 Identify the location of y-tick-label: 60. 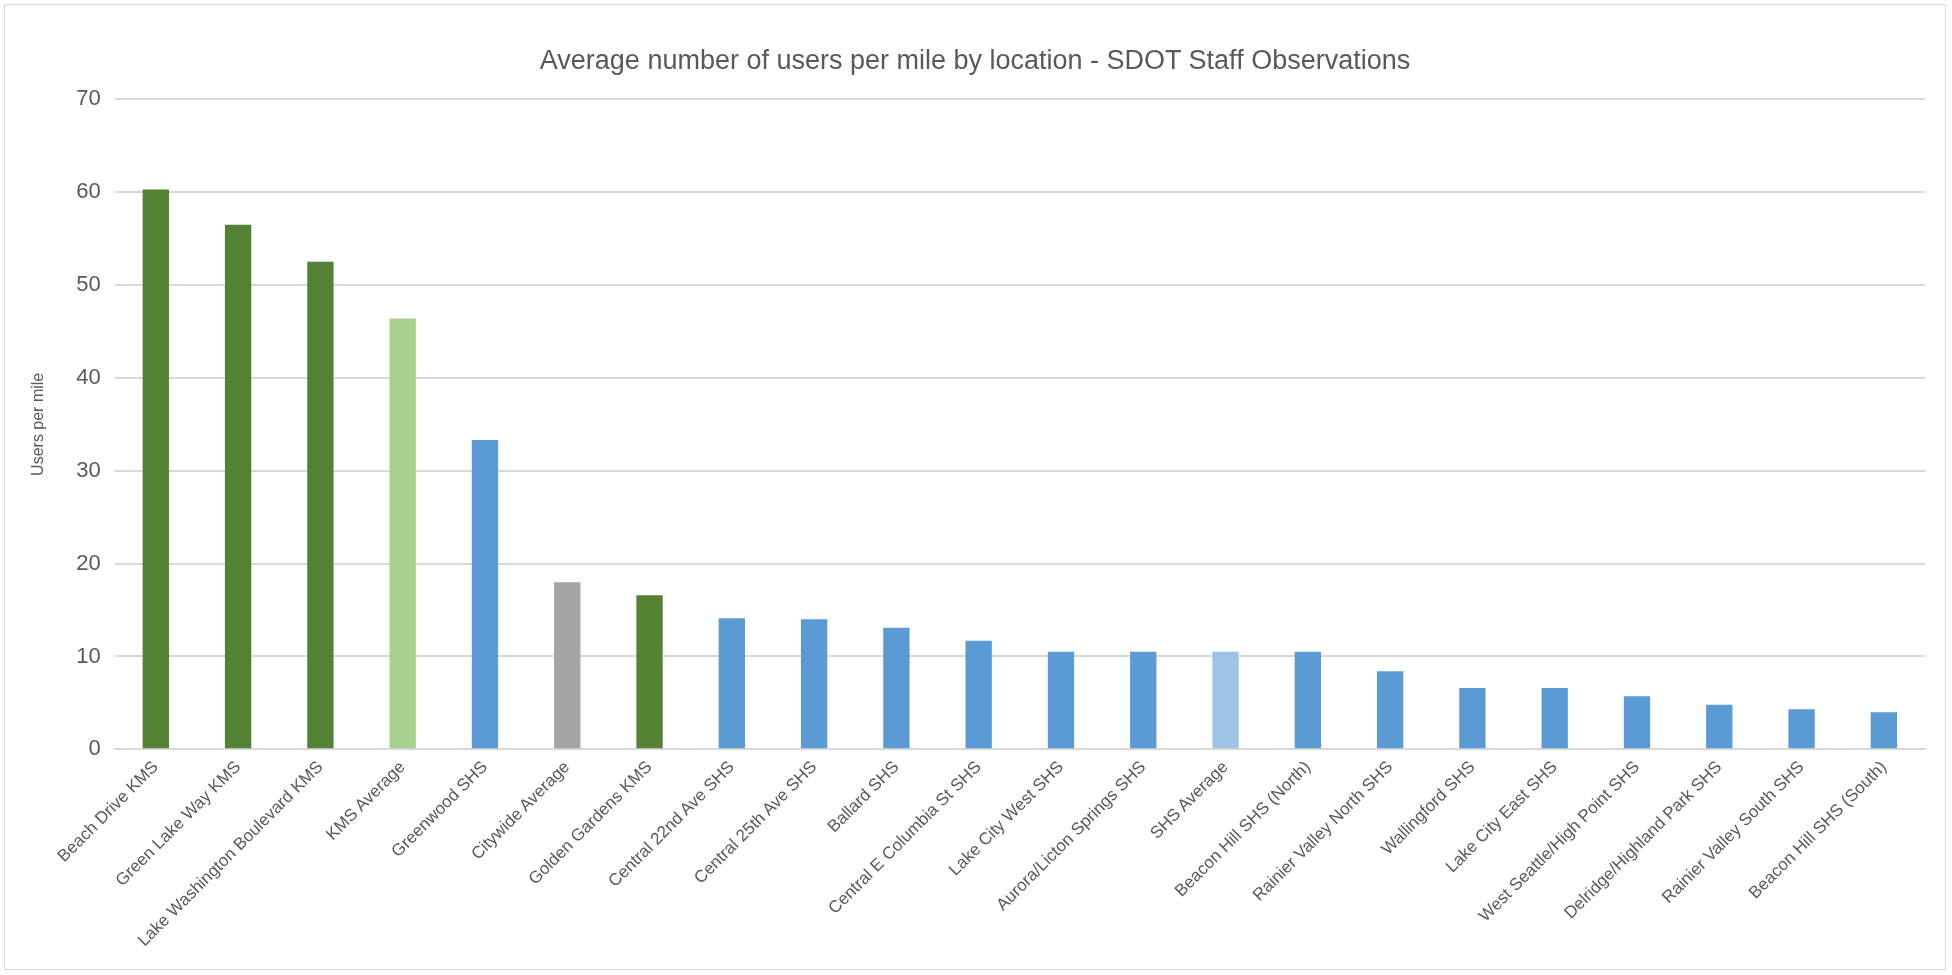
(88, 191).